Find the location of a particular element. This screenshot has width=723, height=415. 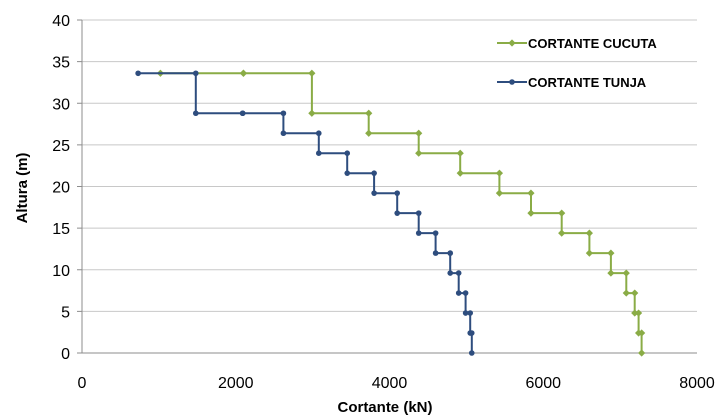

x-tick-label-6000: 6000 is located at coordinates (543, 383).